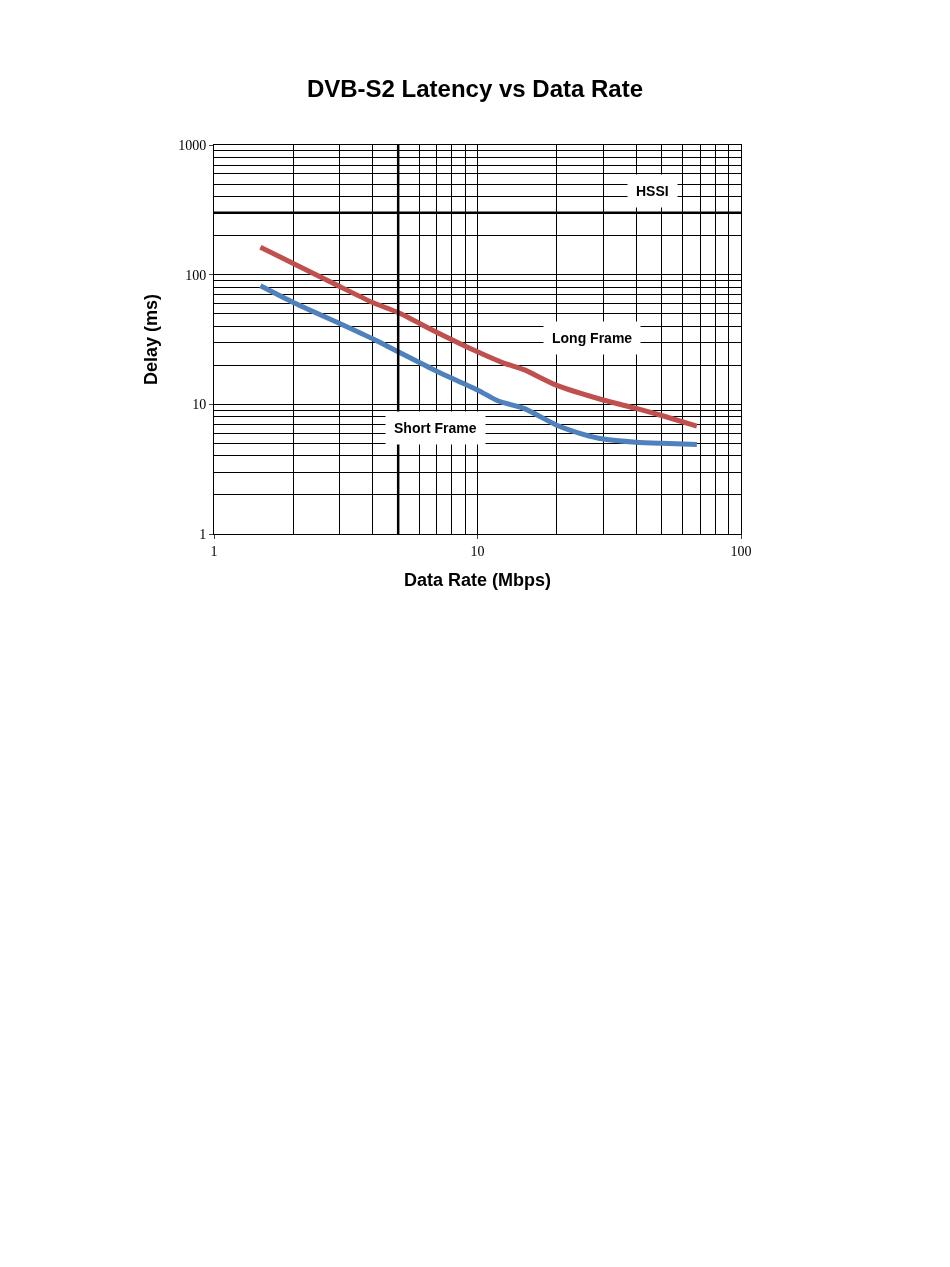  Describe the element at coordinates (435, 428) in the screenshot. I see `series-label: Short Frame` at that location.